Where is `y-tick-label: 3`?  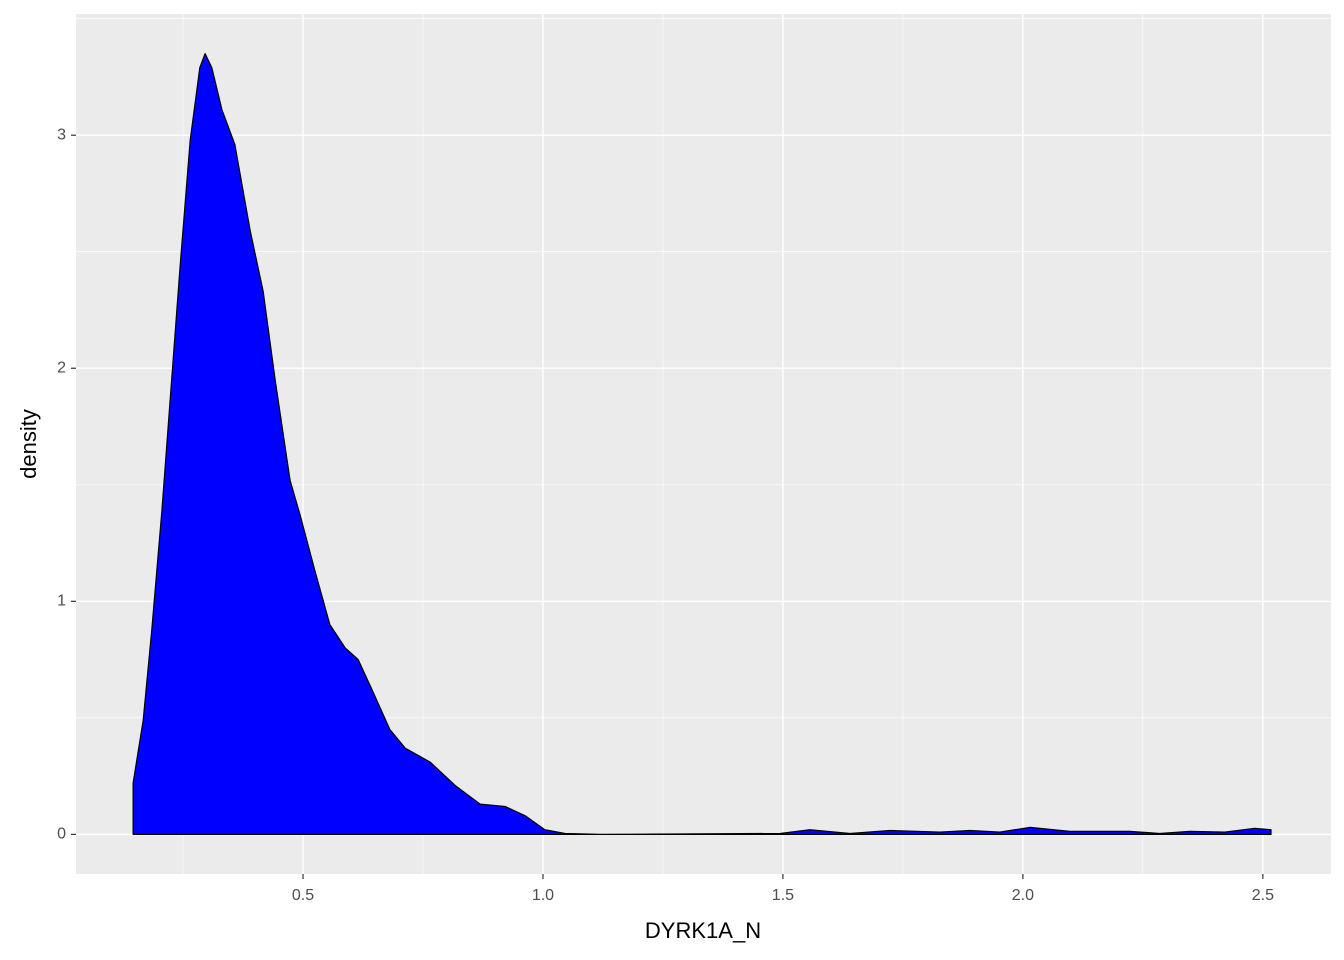 y-tick-label: 3 is located at coordinates (61, 134).